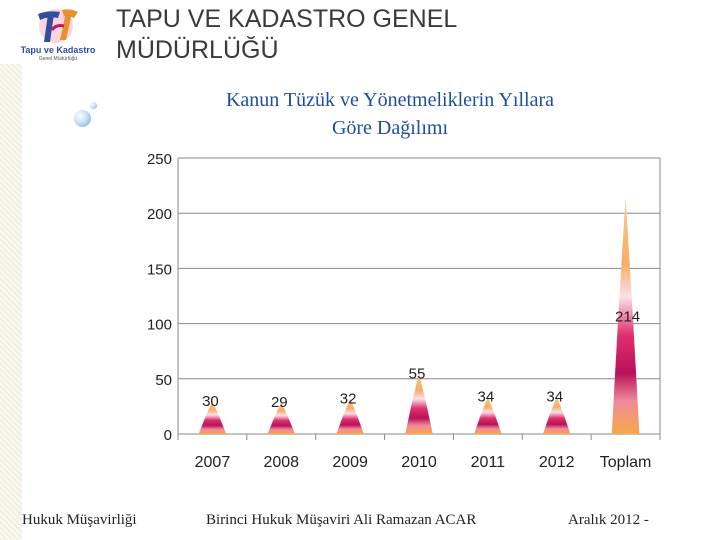 The width and height of the screenshot is (720, 540). What do you see at coordinates (557, 462) in the screenshot?
I see `x-tick-label: 2012` at bounding box center [557, 462].